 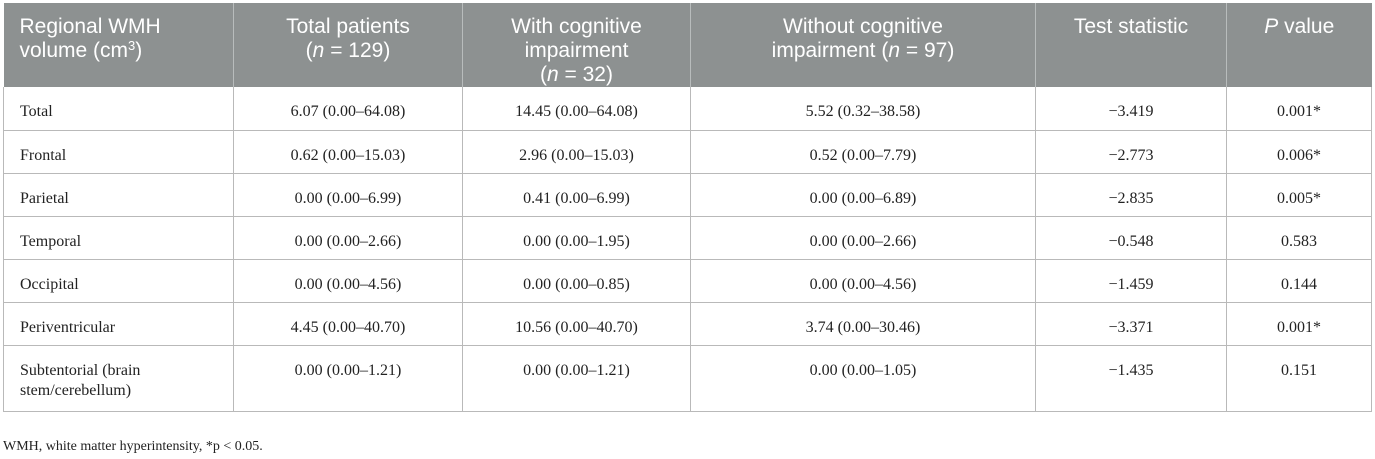 I want to click on cell-region: Subtentorial (brain stem/cerebellum), so click(x=118, y=378).